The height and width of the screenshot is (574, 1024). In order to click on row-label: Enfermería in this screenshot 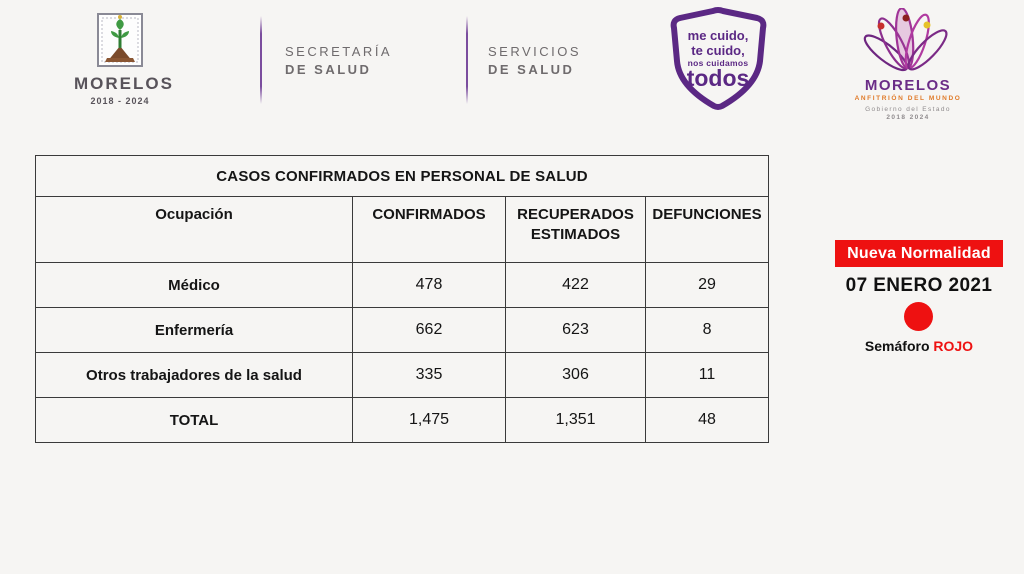, I will do `click(194, 330)`.